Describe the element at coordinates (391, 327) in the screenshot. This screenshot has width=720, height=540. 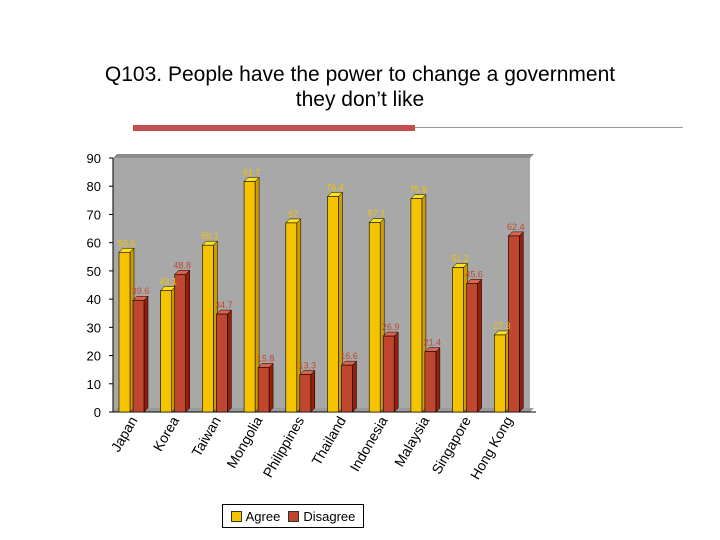
I see `data-label-disagree: 26.9` at that location.